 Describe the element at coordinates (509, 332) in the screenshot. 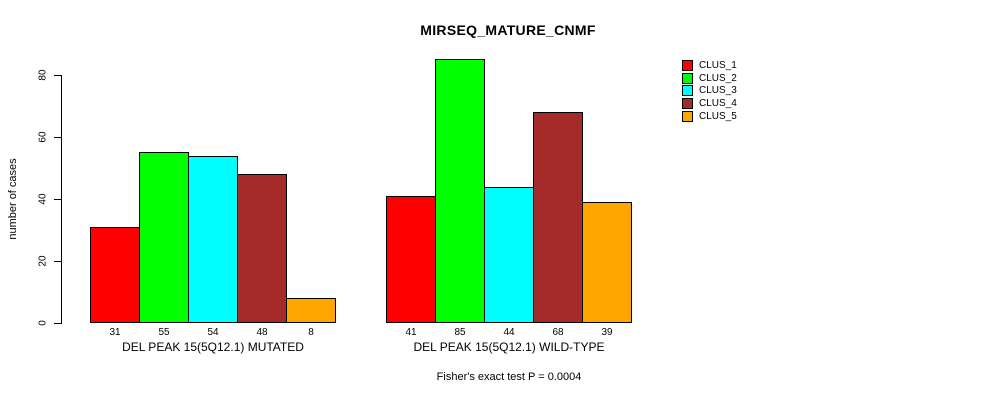

I see `bar-value-label: 44` at that location.